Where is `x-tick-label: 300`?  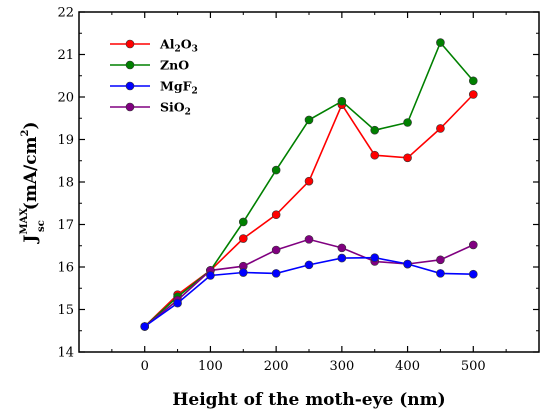
x-tick-label: 300 is located at coordinates (341, 366).